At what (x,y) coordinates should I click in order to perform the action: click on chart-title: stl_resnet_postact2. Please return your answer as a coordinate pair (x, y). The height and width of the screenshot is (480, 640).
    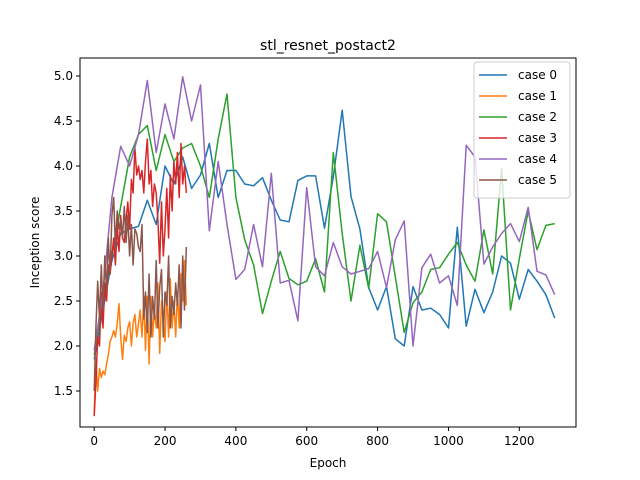
    Looking at the image, I should click on (328, 46).